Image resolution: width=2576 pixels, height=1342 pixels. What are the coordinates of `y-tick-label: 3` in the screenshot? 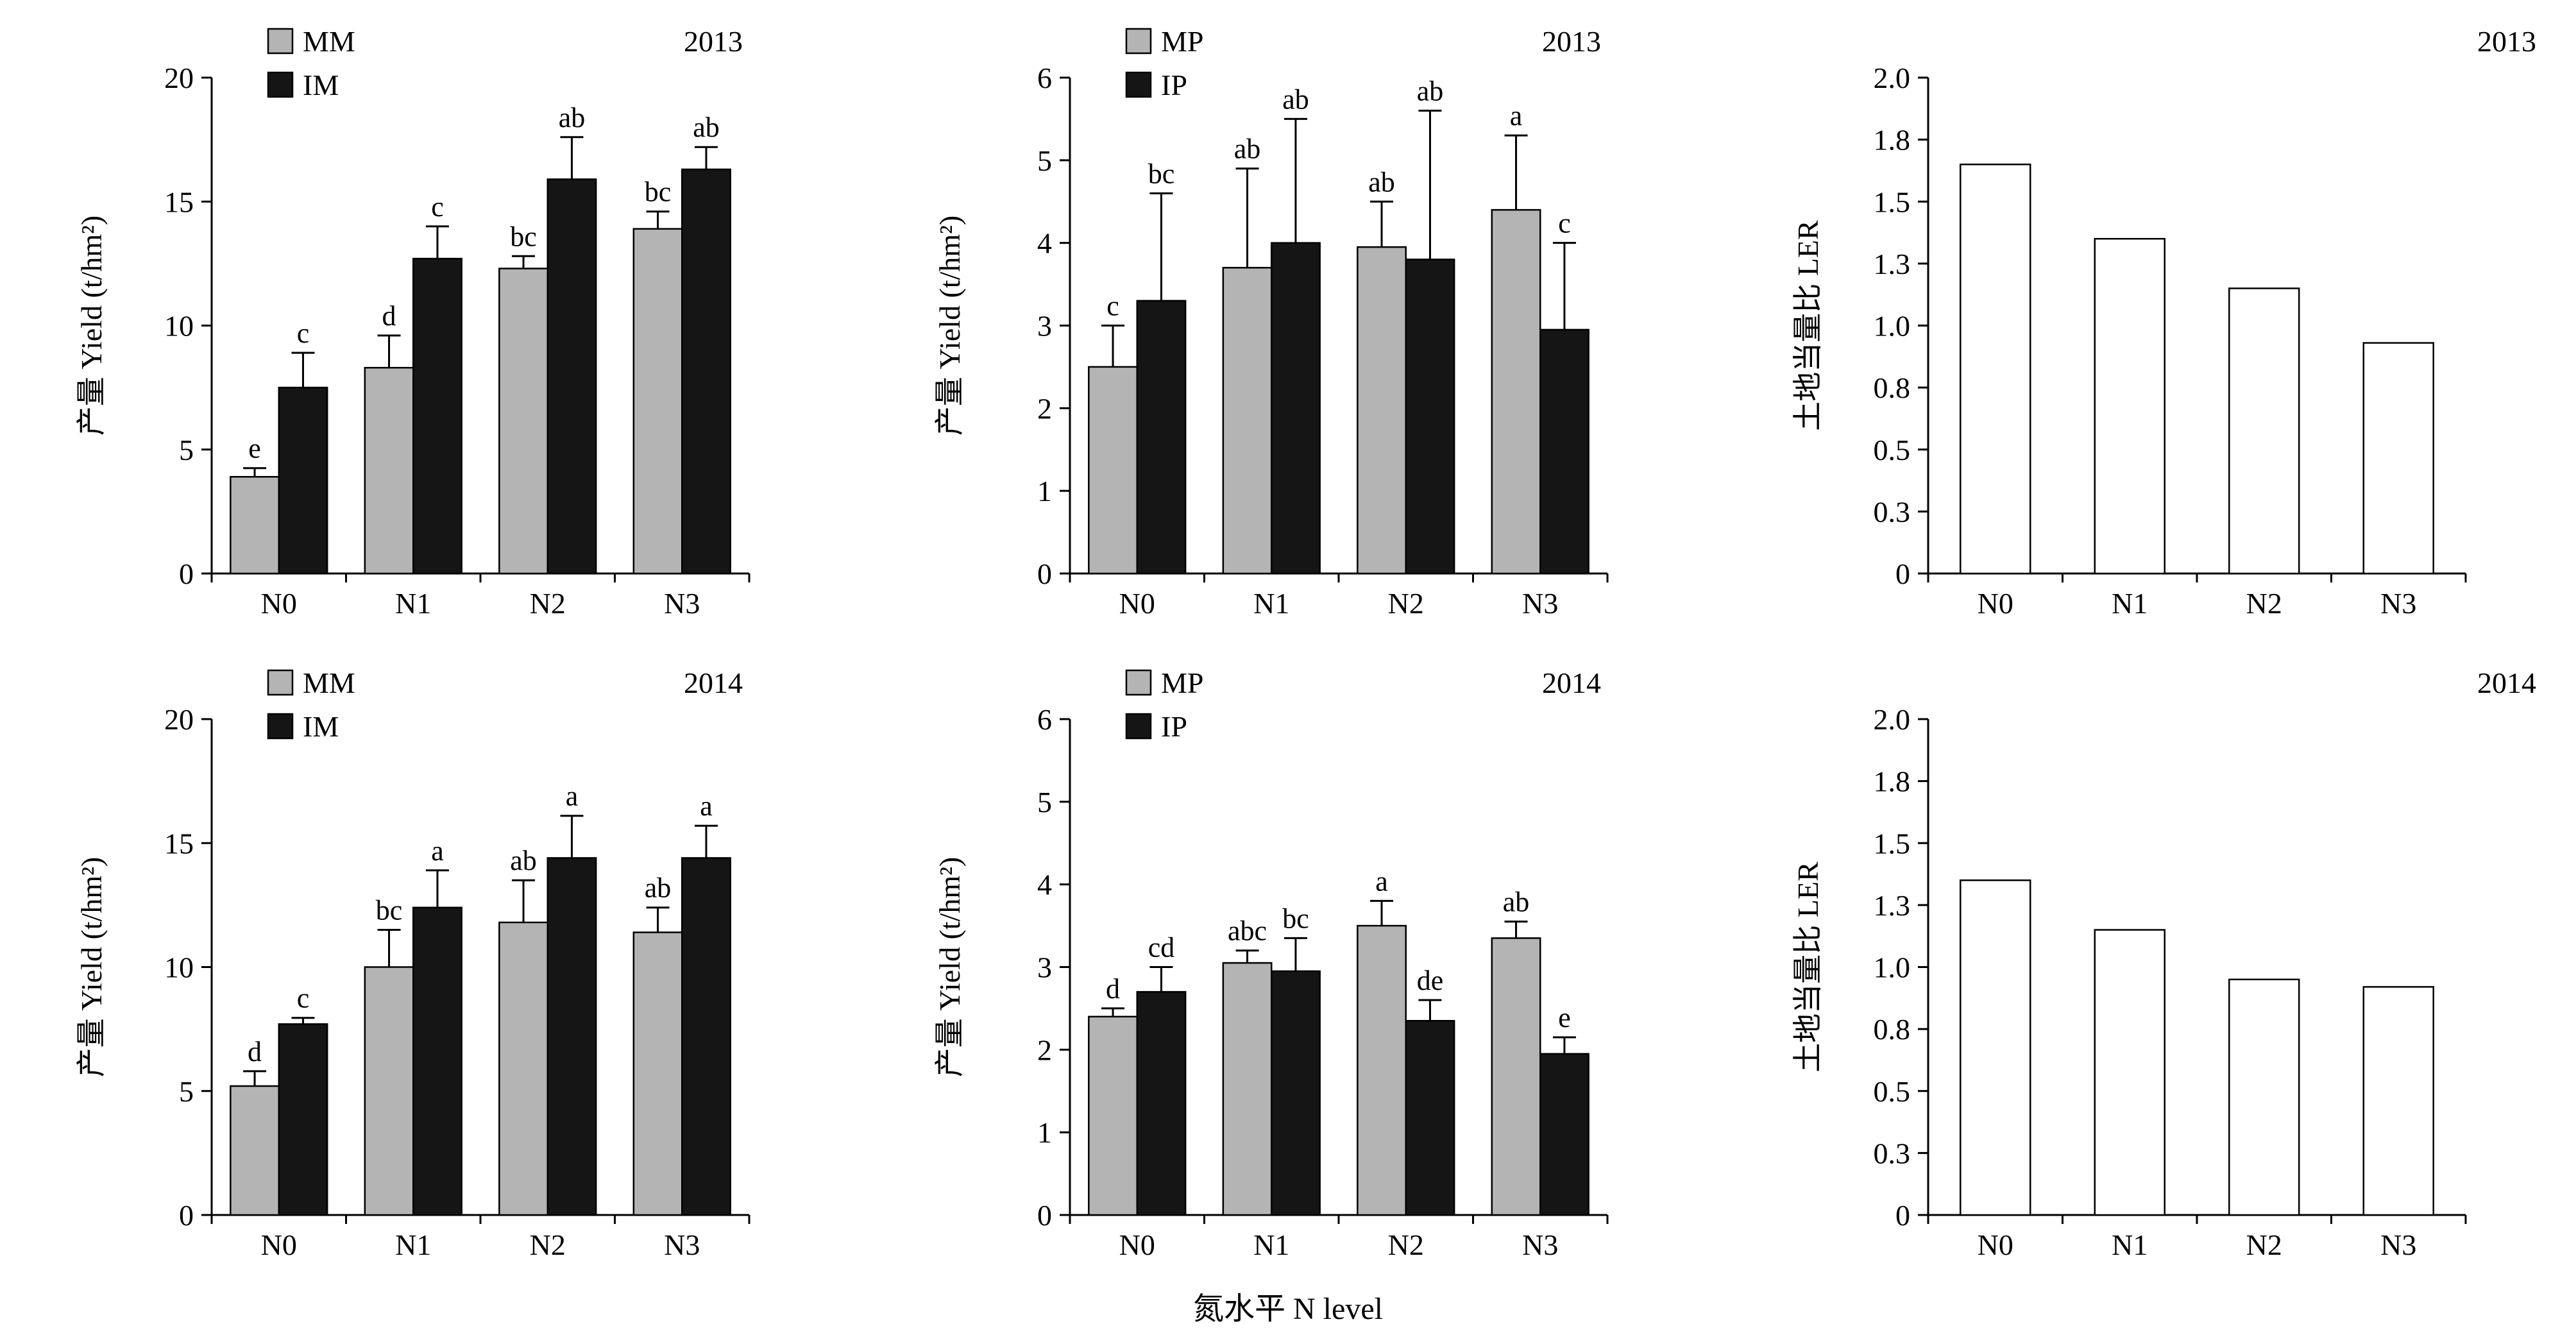 It's located at (1044, 967).